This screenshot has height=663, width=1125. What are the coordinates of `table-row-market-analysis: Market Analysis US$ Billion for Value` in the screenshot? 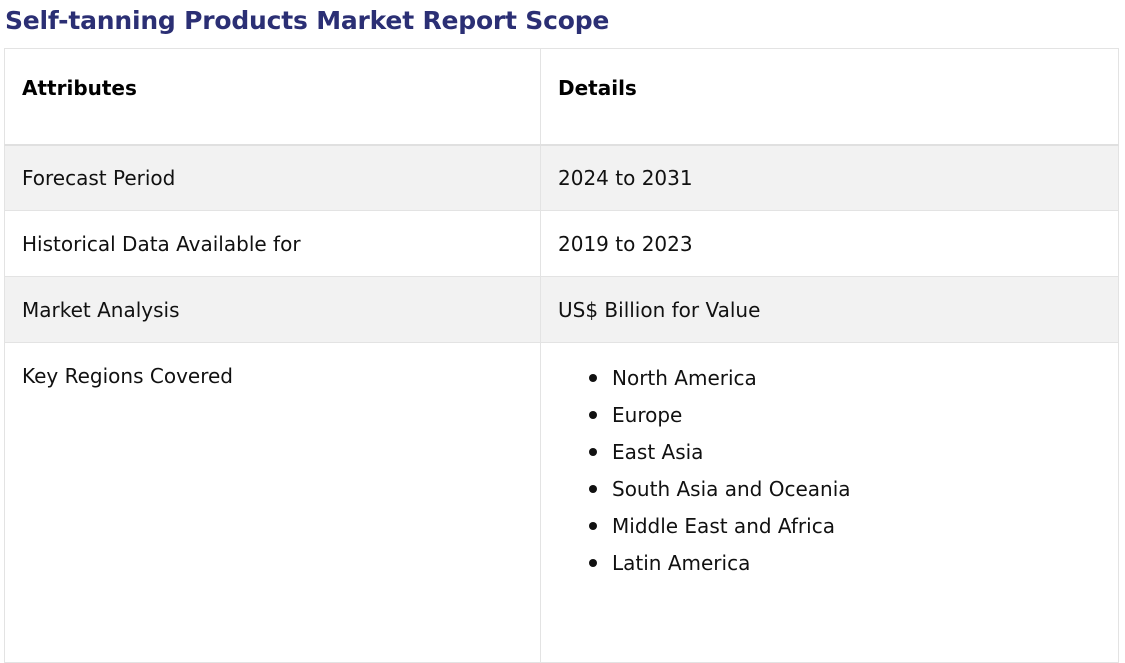 It's located at (561, 309).